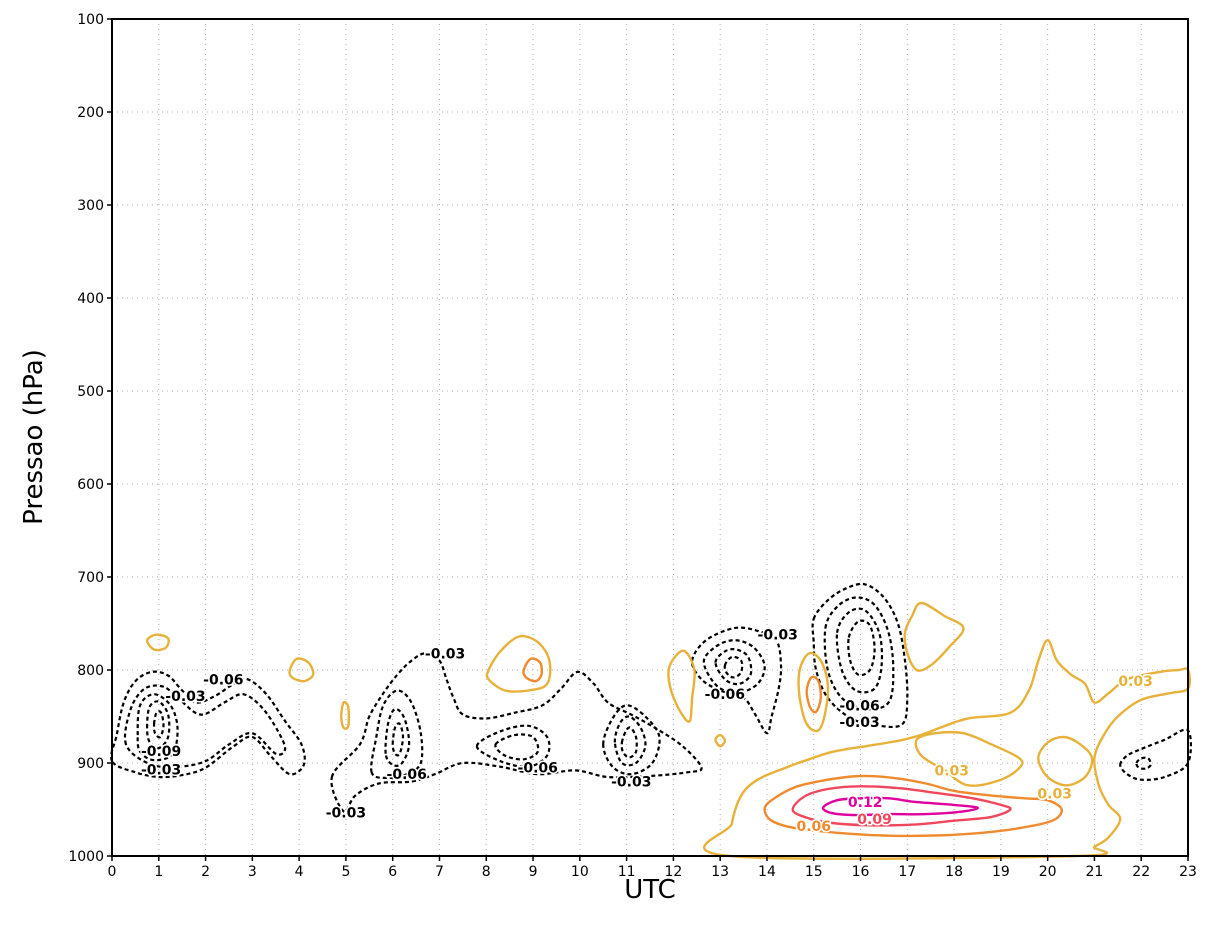  Describe the element at coordinates (392, 872) in the screenshot. I see `x-tick-label: 6` at that location.